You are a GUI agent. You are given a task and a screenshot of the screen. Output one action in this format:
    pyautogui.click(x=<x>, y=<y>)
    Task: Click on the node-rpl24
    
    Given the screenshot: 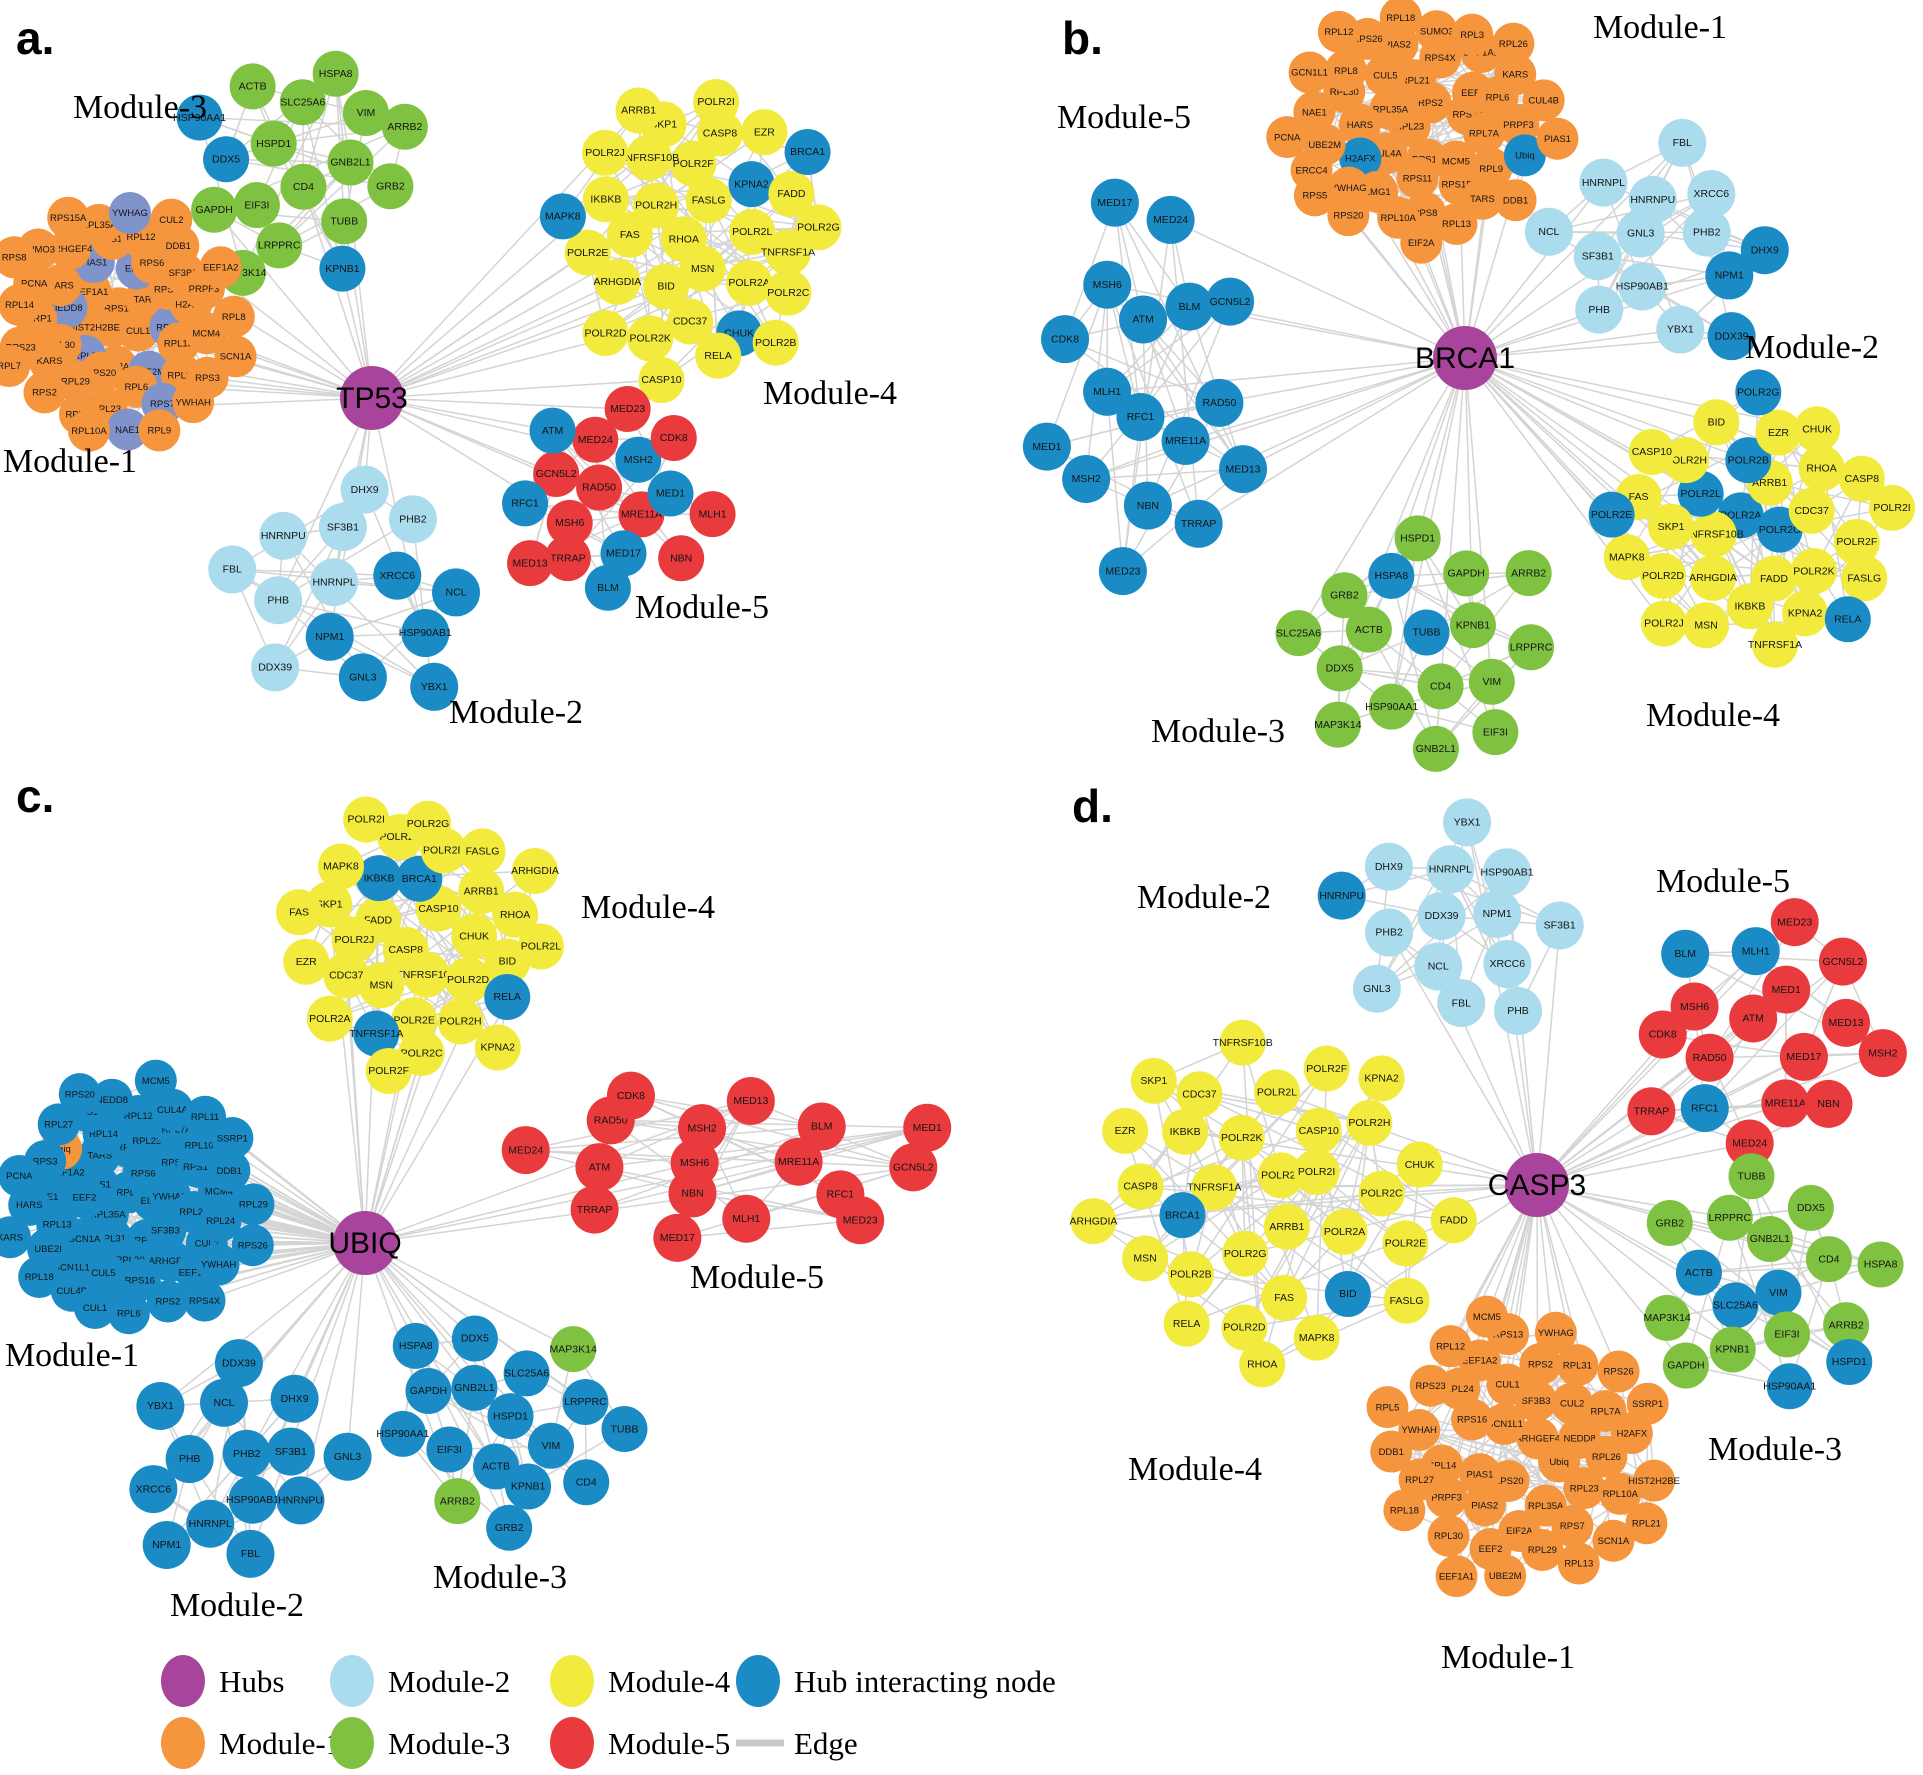 What is the action you would take?
    pyautogui.click(x=220, y=1220)
    